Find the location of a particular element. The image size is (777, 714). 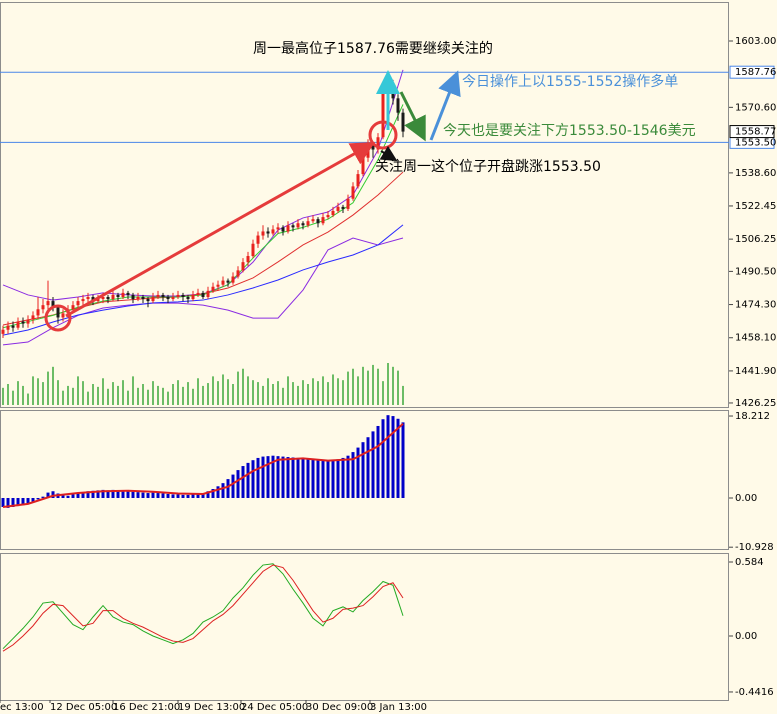

down-arrow is located at coordinates (412, 116).